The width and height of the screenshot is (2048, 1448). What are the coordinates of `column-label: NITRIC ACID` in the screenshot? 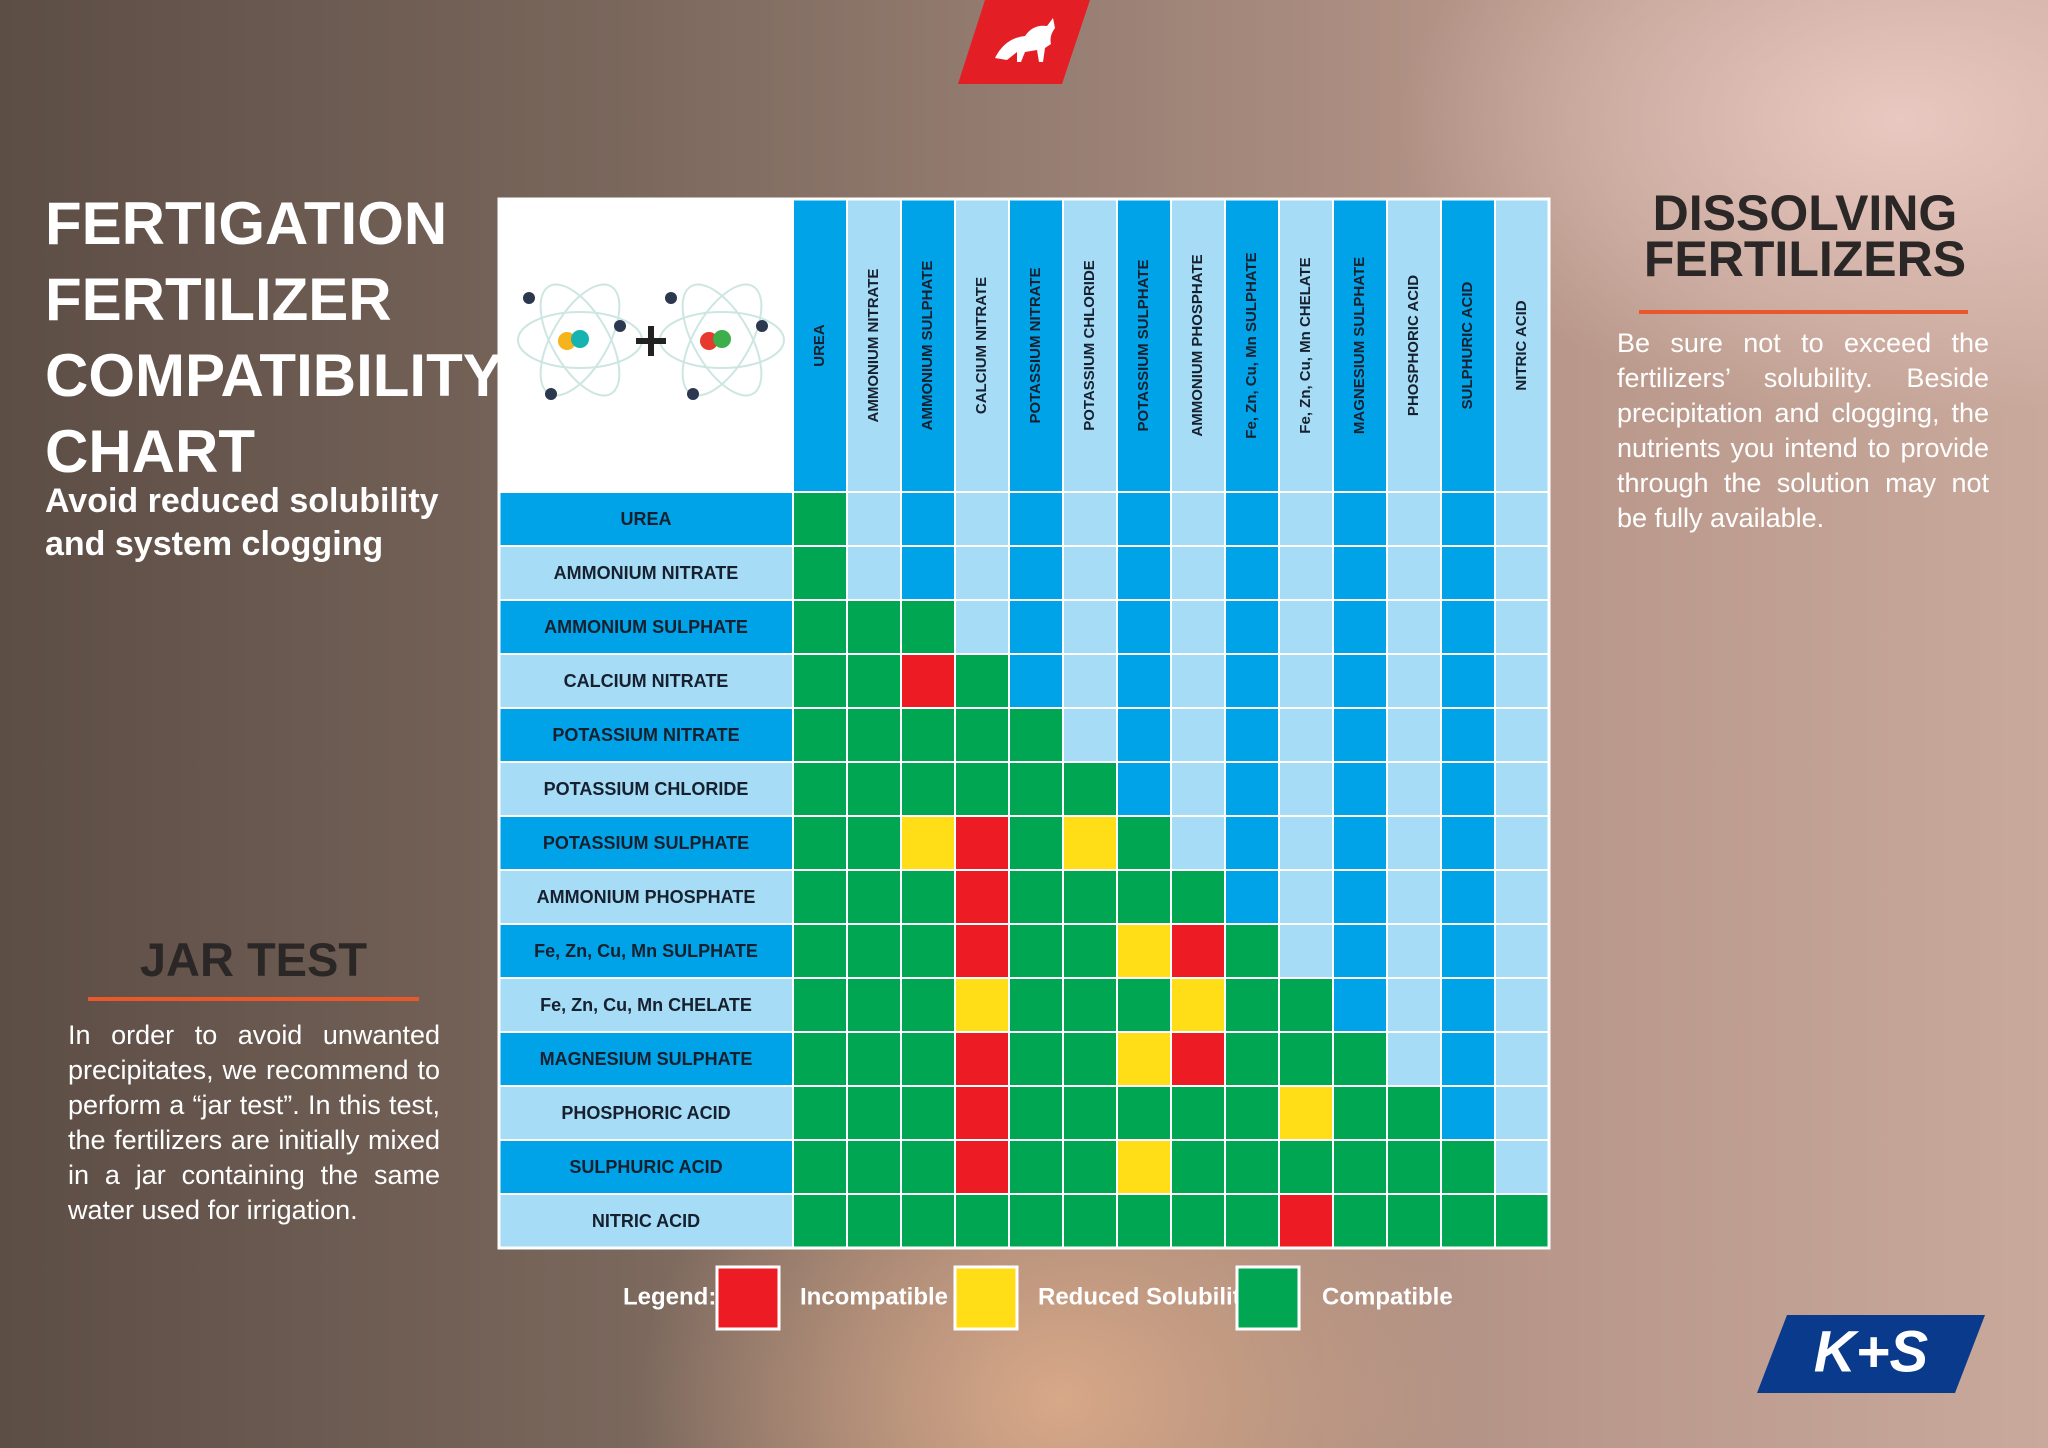 It's located at (1521, 345).